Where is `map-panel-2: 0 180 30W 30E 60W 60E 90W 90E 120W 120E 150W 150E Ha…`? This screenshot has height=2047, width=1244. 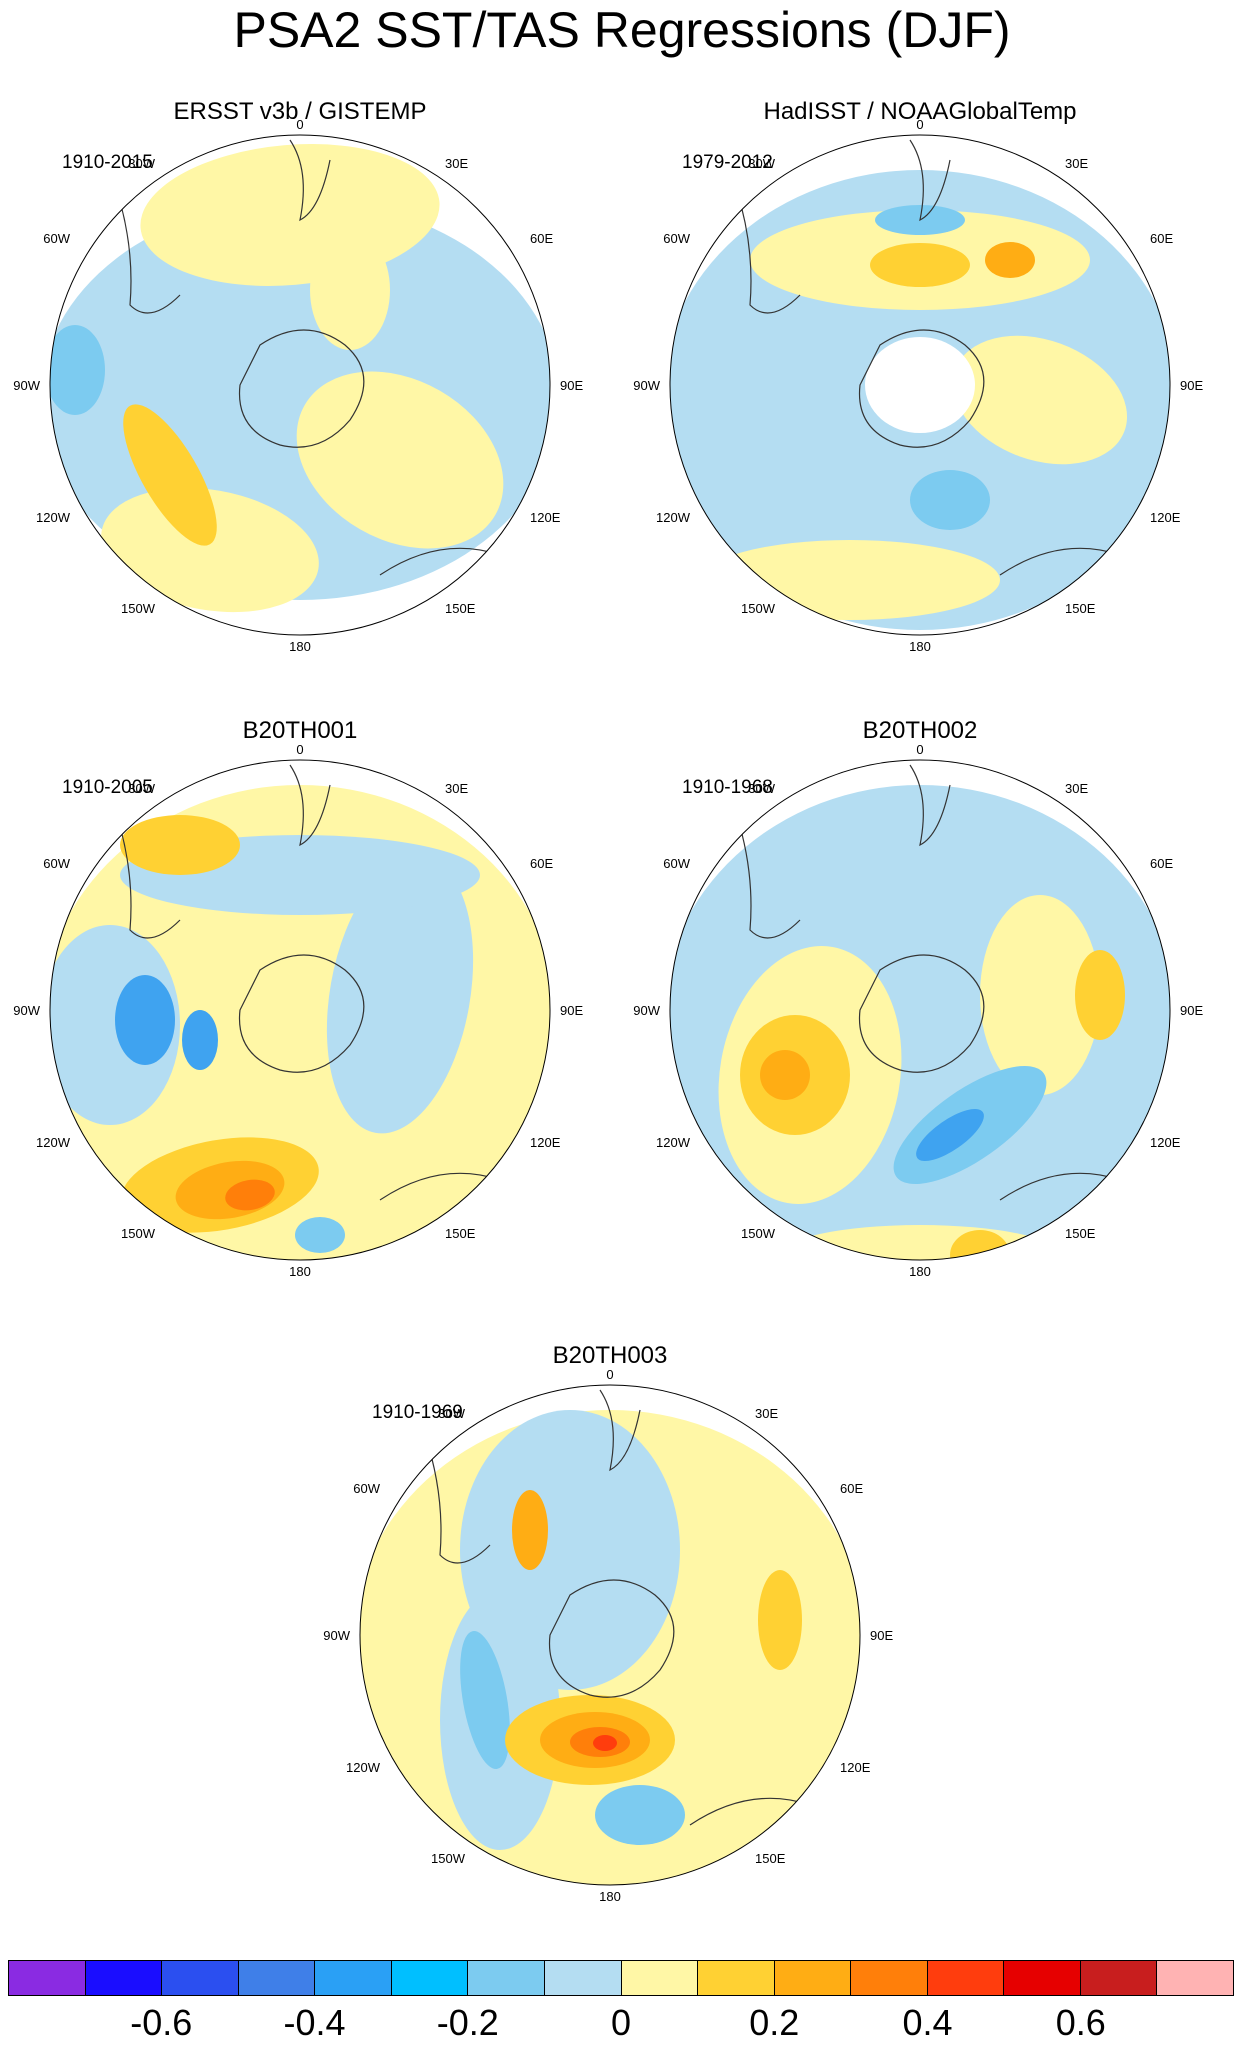
map-panel-2: 0 180 30W 30E 60W 60E 90W 90E 120W 120E 150W 150E Ha… is located at coordinates (920, 380).